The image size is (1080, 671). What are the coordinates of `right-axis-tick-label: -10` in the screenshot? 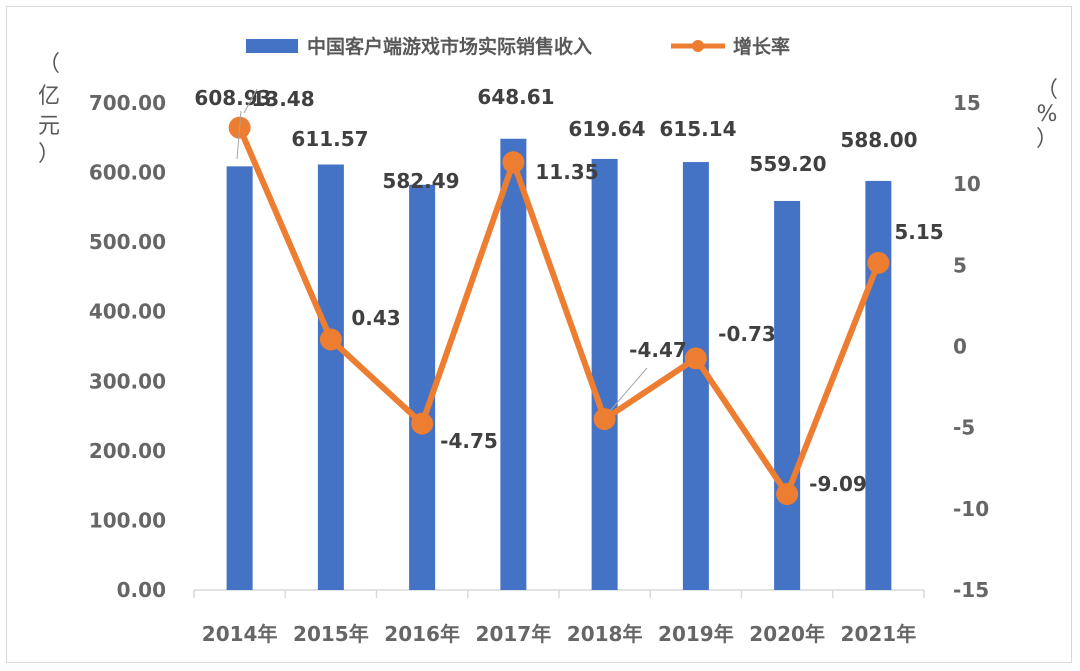 It's located at (971, 509).